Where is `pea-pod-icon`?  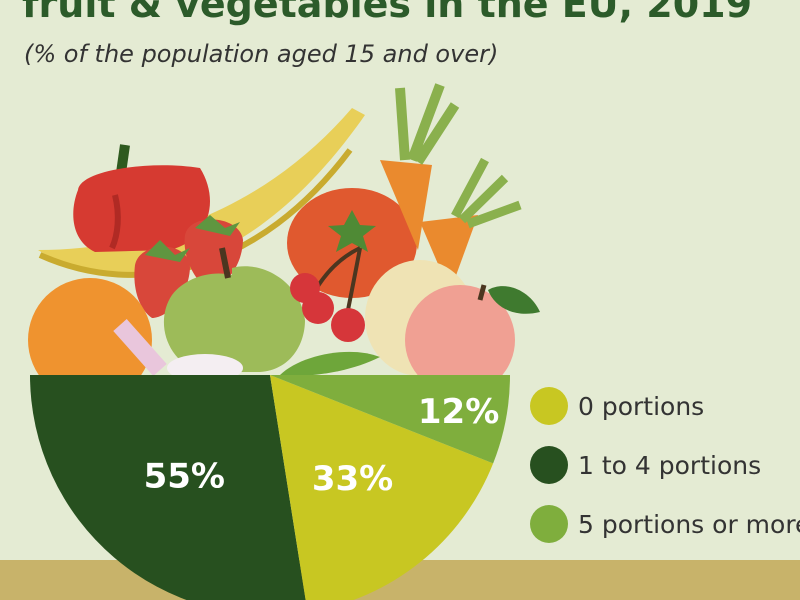
pea-pod-icon is located at coordinates (330, 363).